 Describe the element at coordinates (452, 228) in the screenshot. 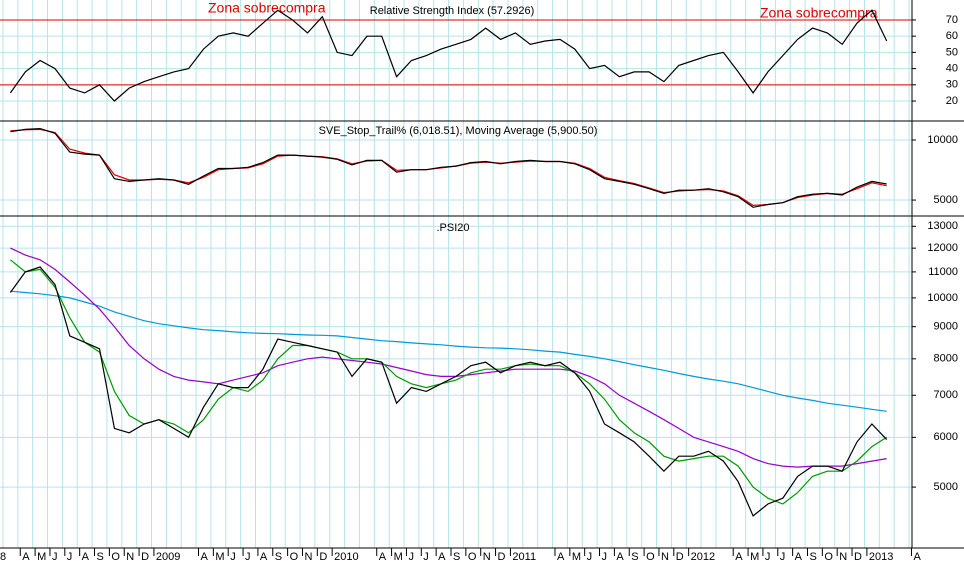

I see `panel-title: .PSI20` at that location.